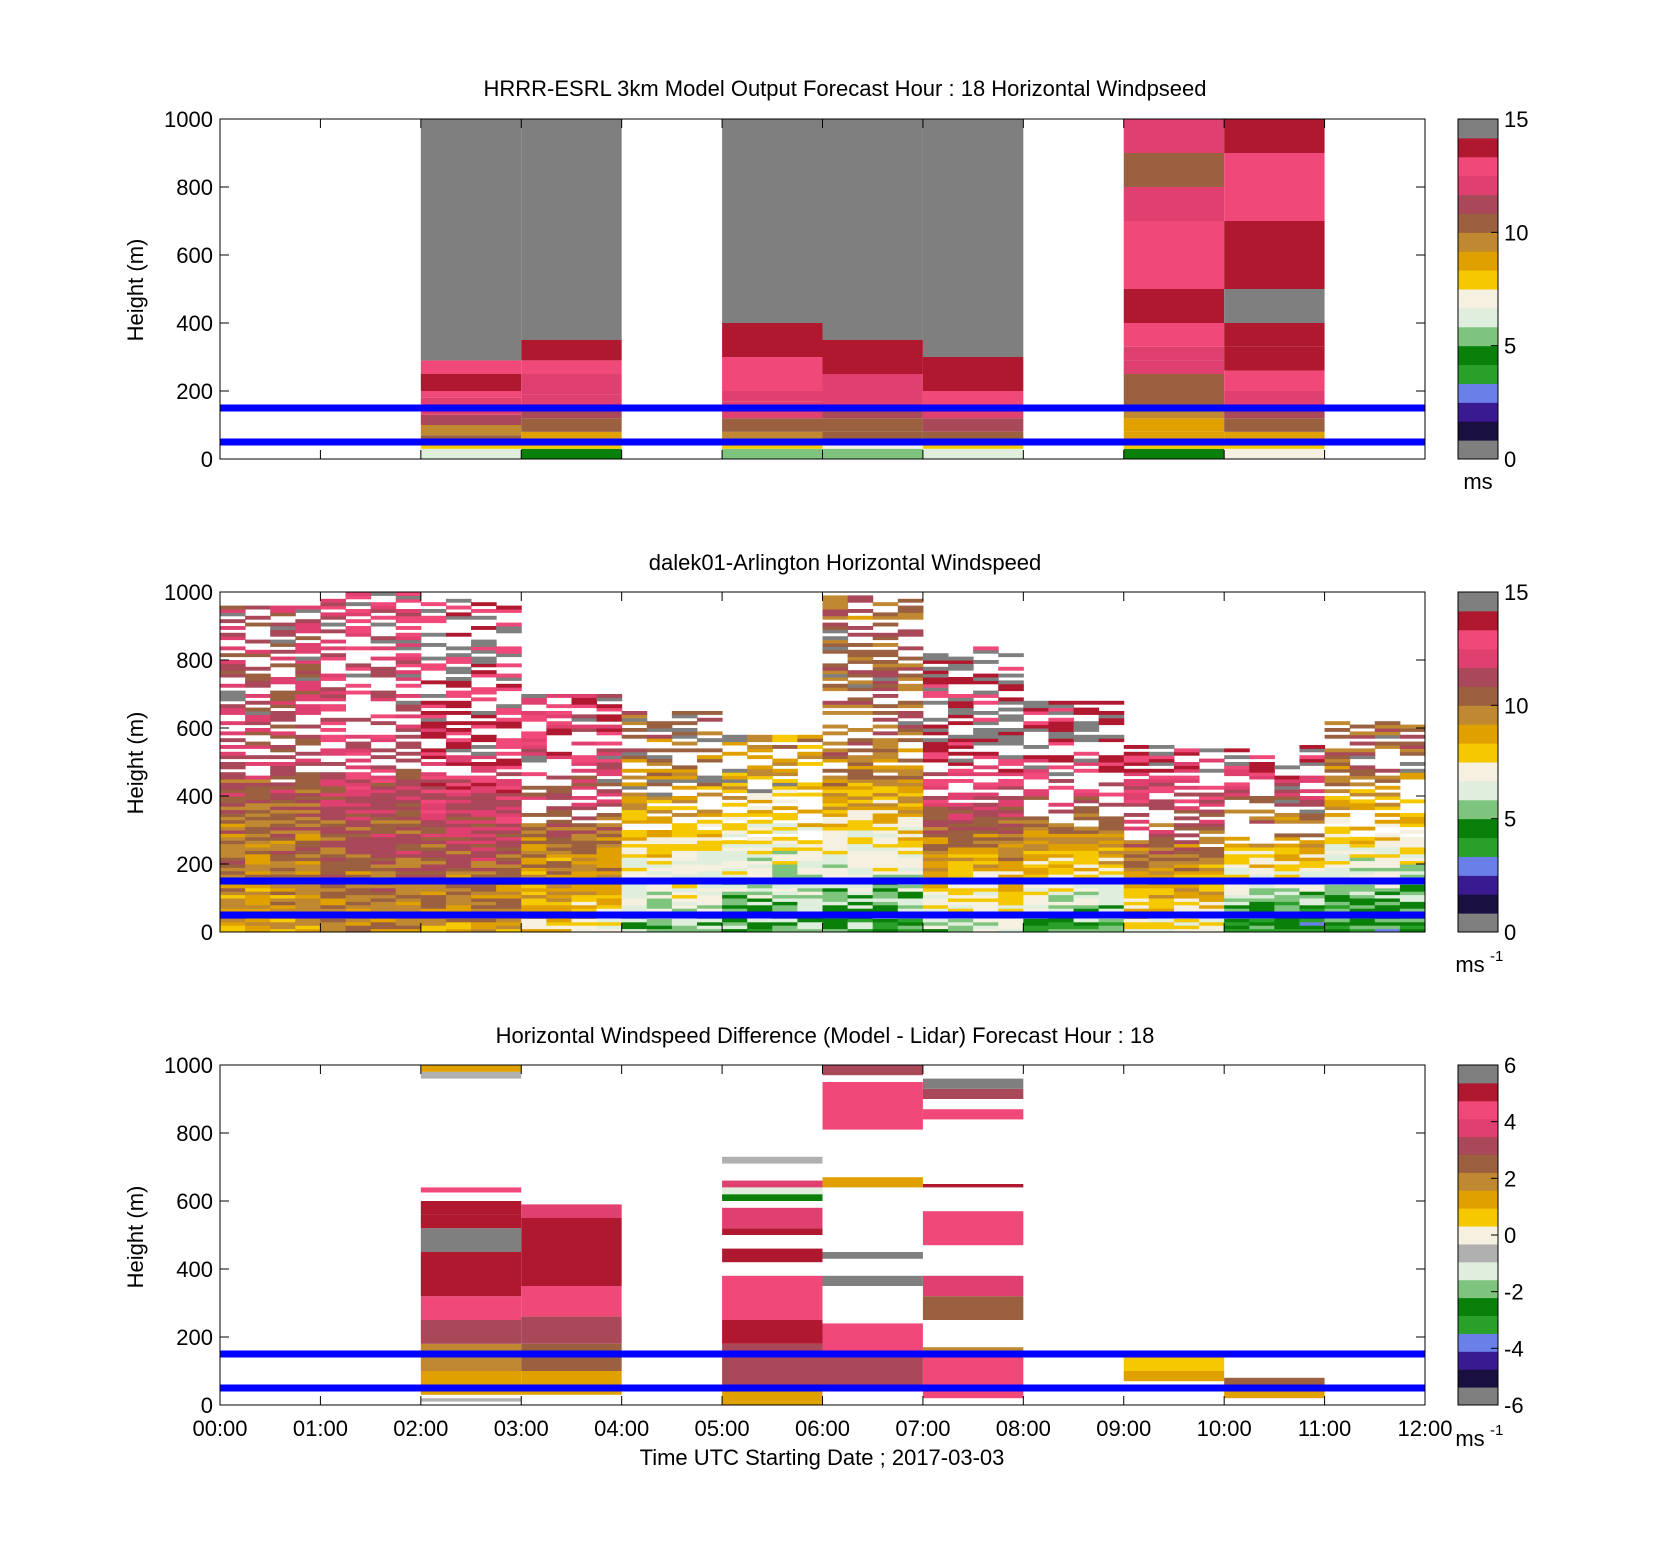  I want to click on colorbar-segment, so click(1478, 696).